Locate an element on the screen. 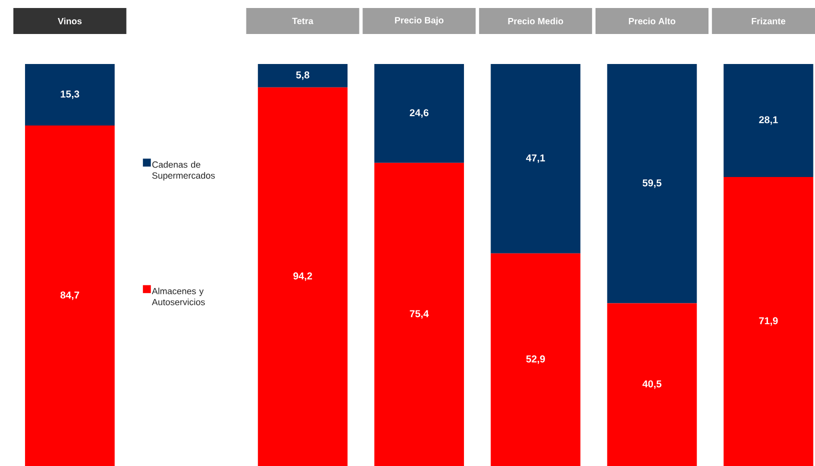  x-tick-label: Precio Alto is located at coordinates (652, 21).